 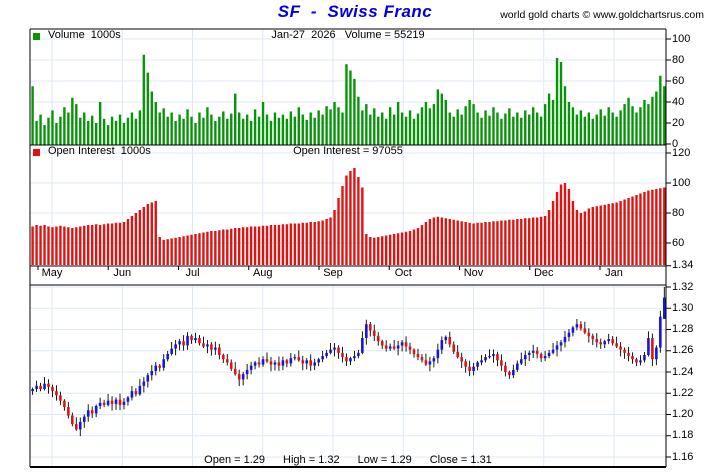 What do you see at coordinates (36, 36) in the screenshot?
I see `volume-legend-swatch-icon` at bounding box center [36, 36].